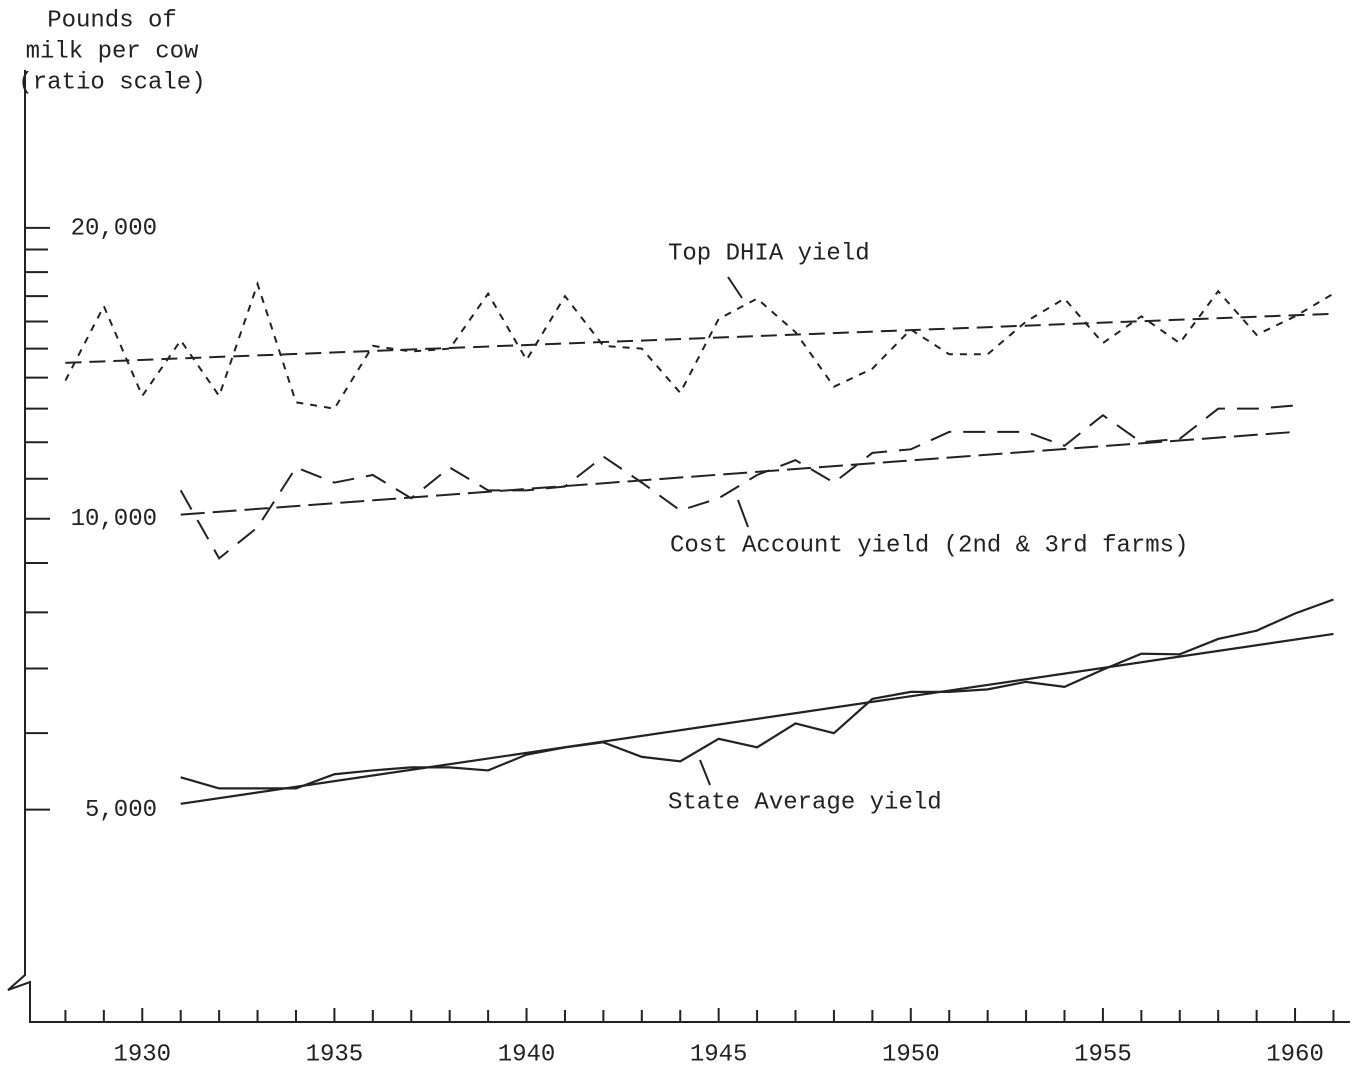  What do you see at coordinates (1295, 1054) in the screenshot?
I see `x-tick-label: 1960` at bounding box center [1295, 1054].